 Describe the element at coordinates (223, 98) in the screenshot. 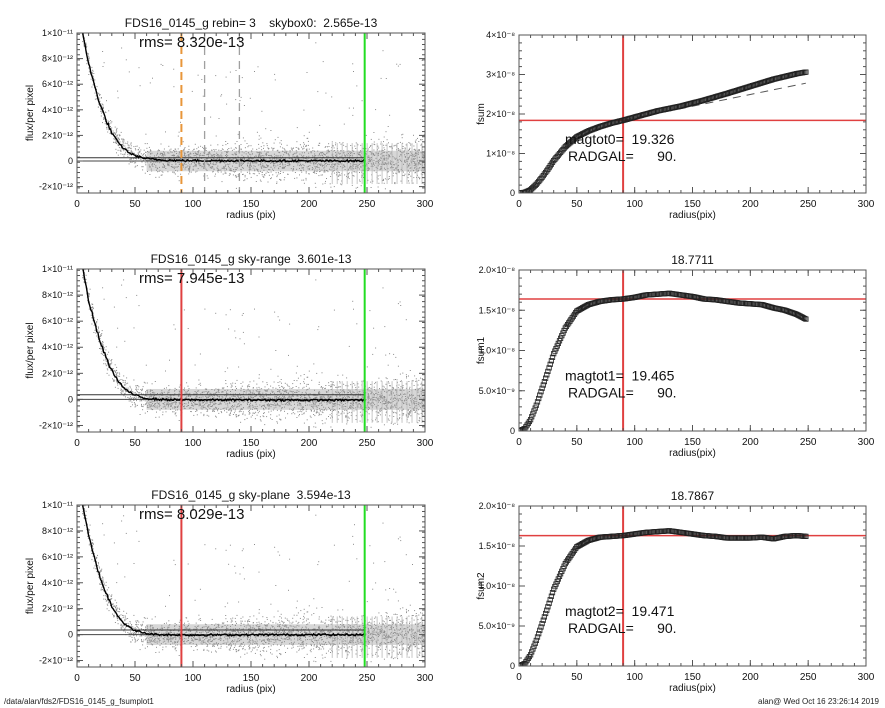

I see `mean-profile-line` at that location.